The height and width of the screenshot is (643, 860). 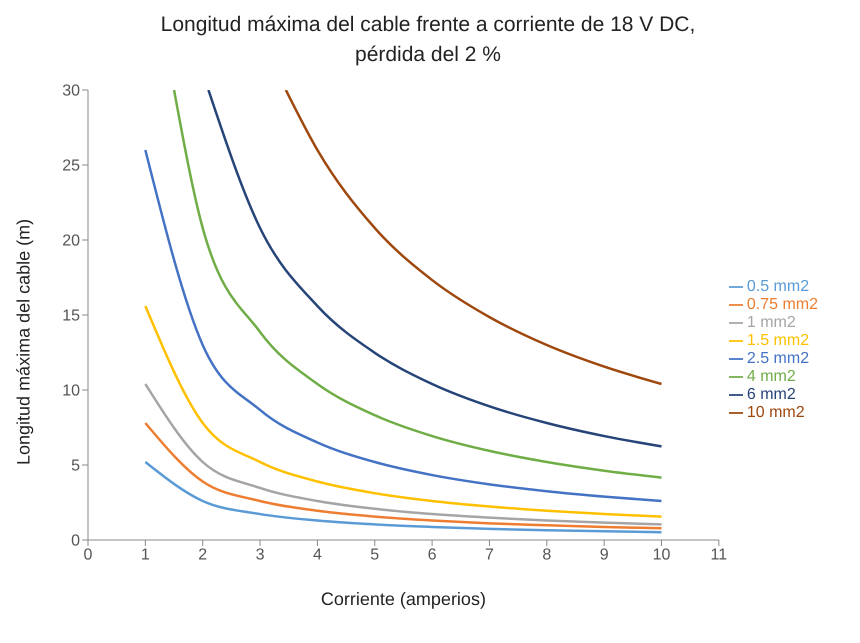 What do you see at coordinates (317, 555) in the screenshot?
I see `x-tick-label: 4` at bounding box center [317, 555].